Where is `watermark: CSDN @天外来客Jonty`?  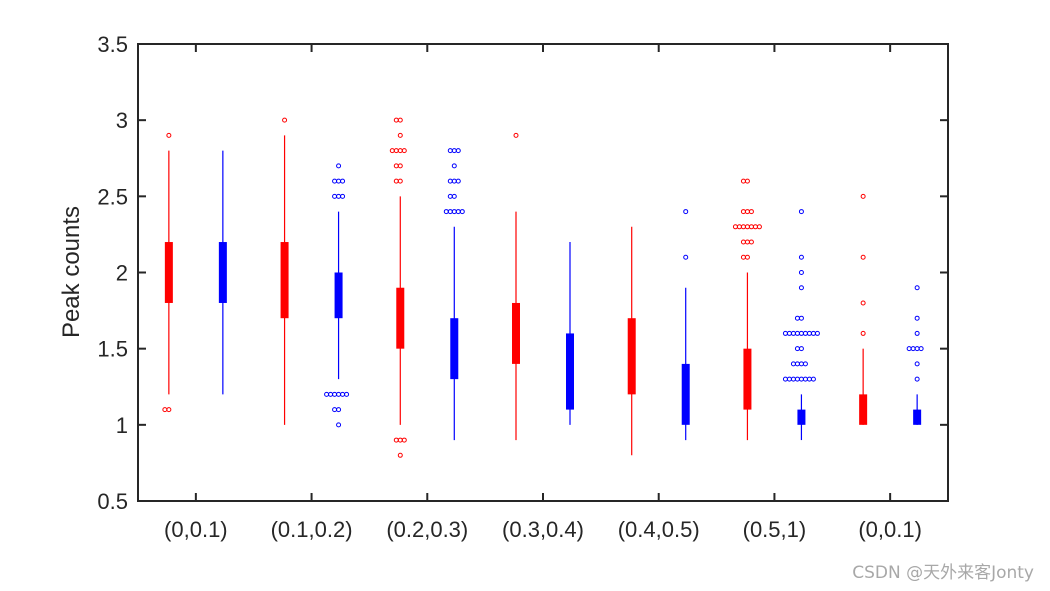 watermark: CSDN @天外来客Jonty is located at coordinates (943, 573).